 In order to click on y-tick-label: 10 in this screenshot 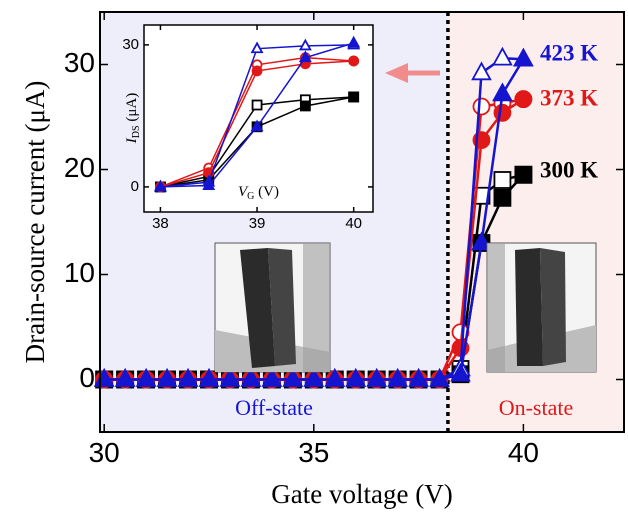, I will do `click(79, 272)`.